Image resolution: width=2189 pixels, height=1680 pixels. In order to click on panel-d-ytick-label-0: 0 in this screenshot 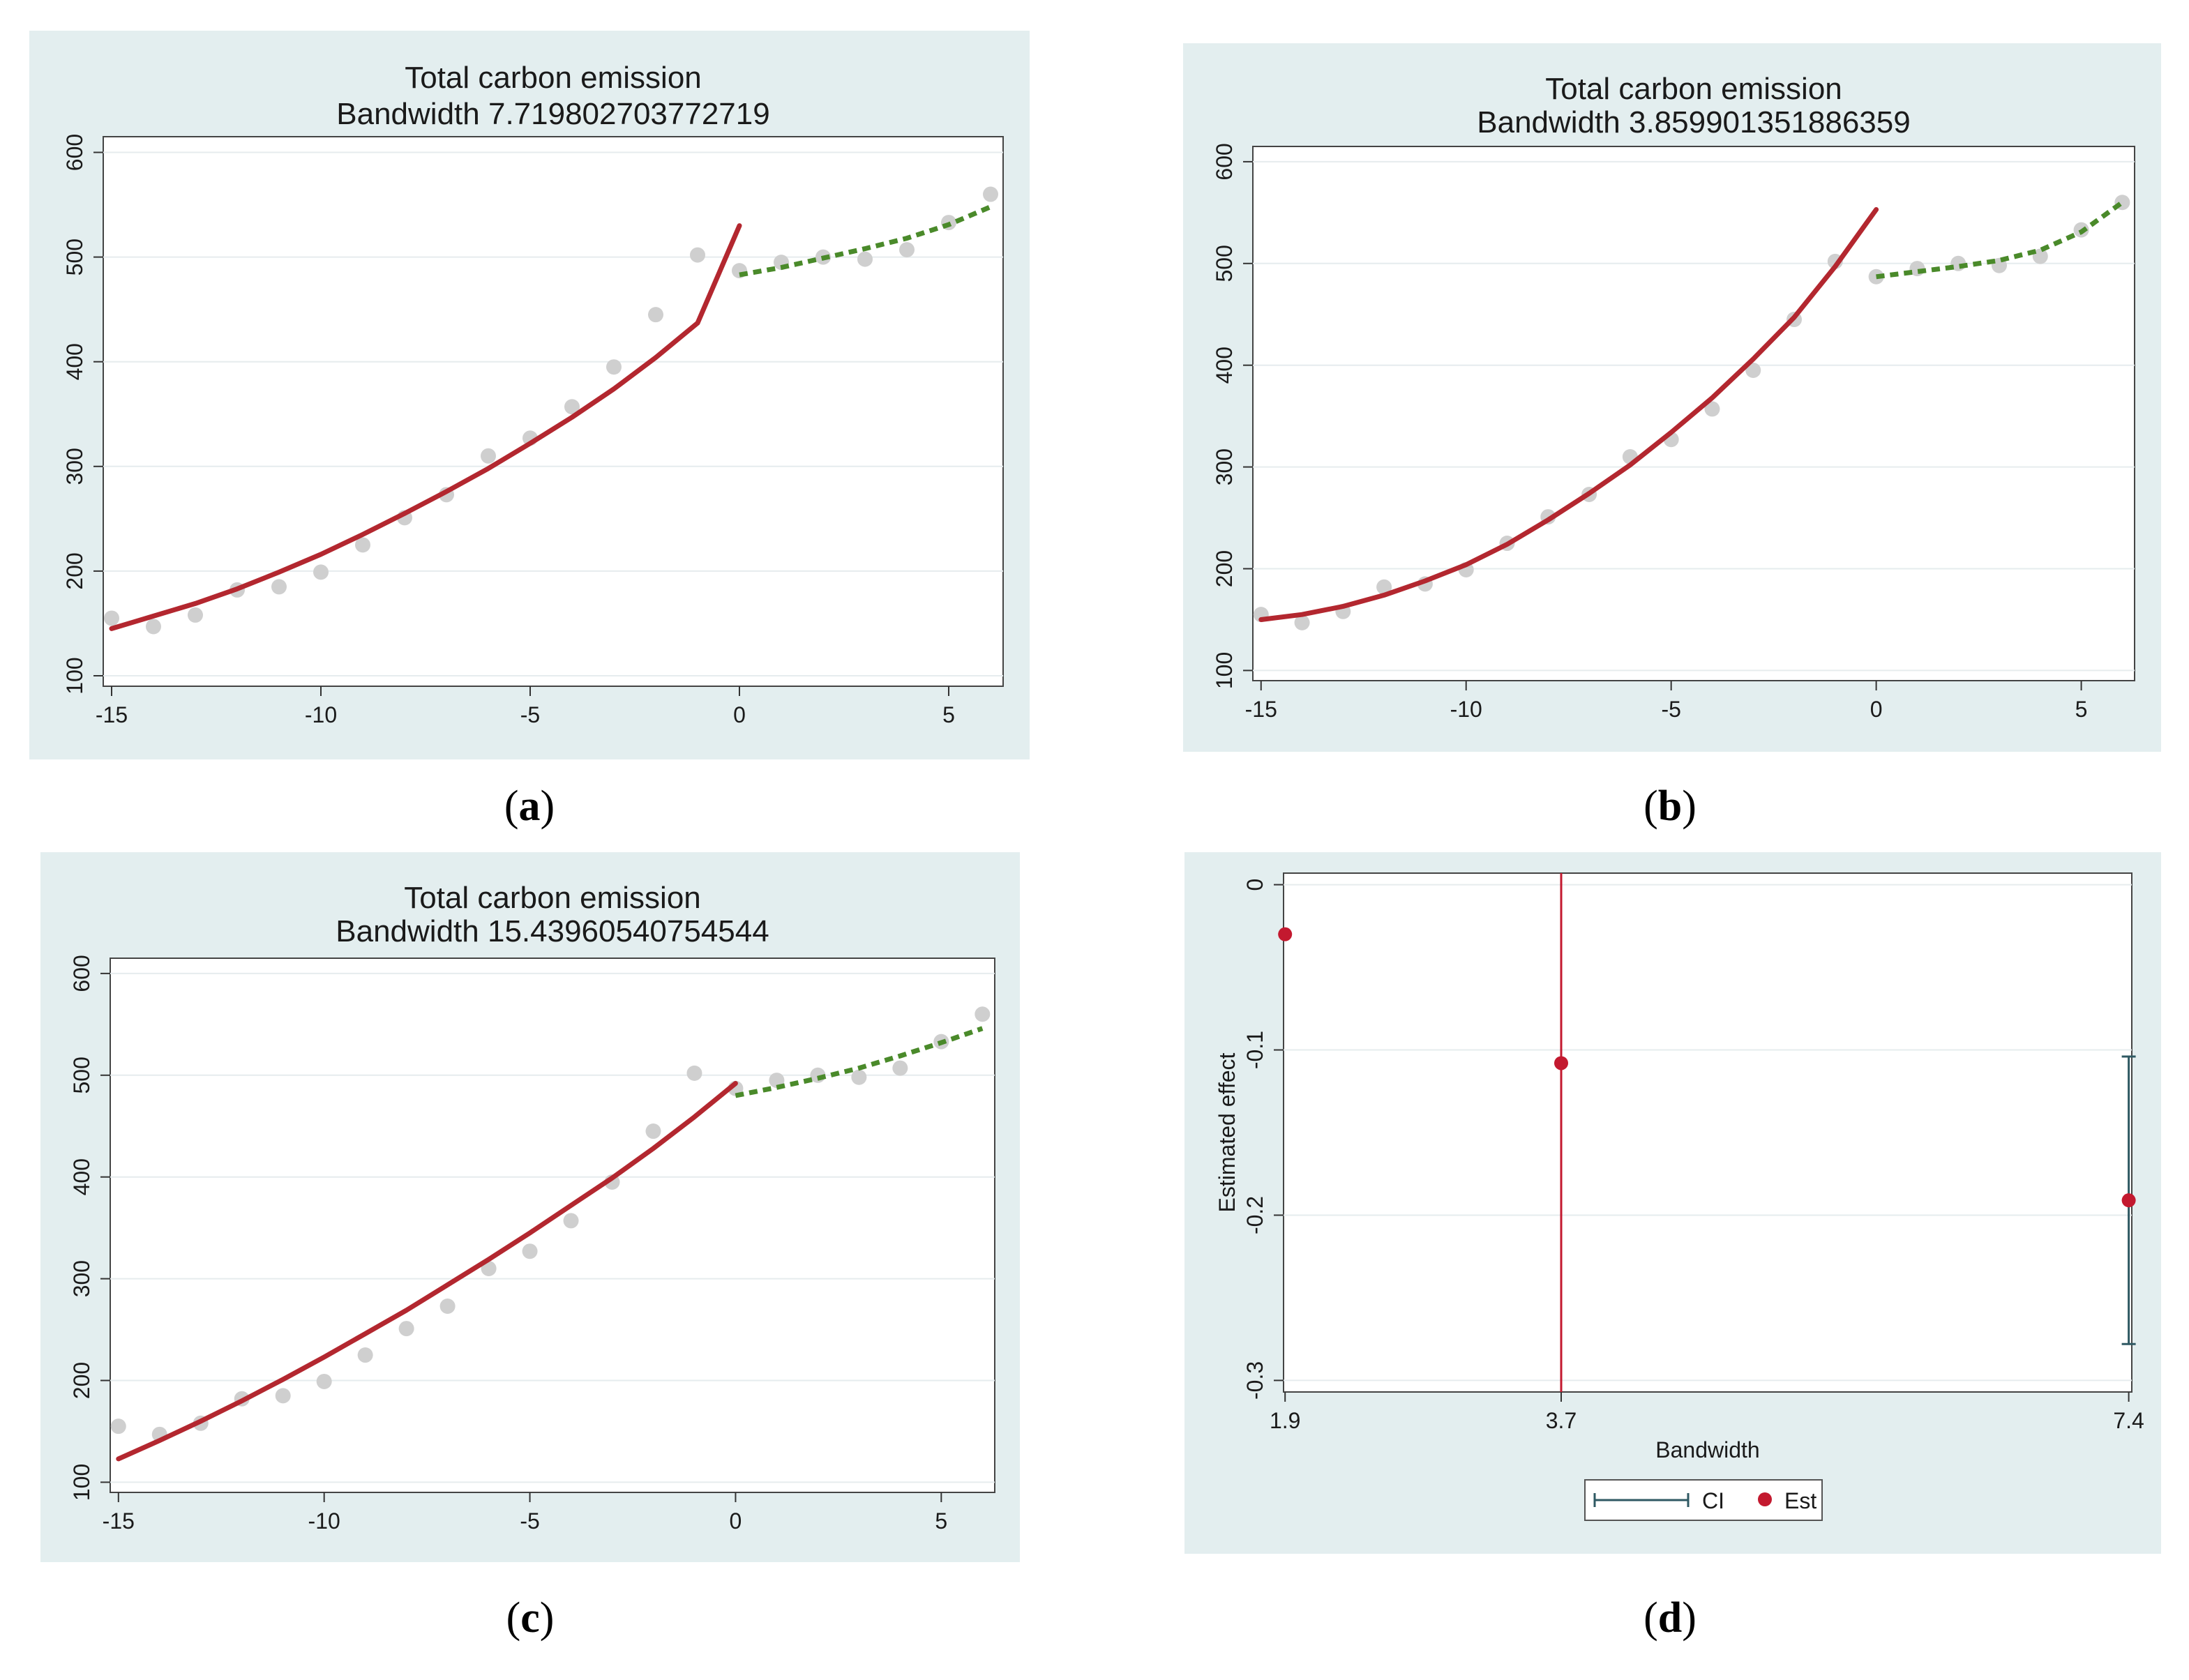, I will do `click(1254, 885)`.